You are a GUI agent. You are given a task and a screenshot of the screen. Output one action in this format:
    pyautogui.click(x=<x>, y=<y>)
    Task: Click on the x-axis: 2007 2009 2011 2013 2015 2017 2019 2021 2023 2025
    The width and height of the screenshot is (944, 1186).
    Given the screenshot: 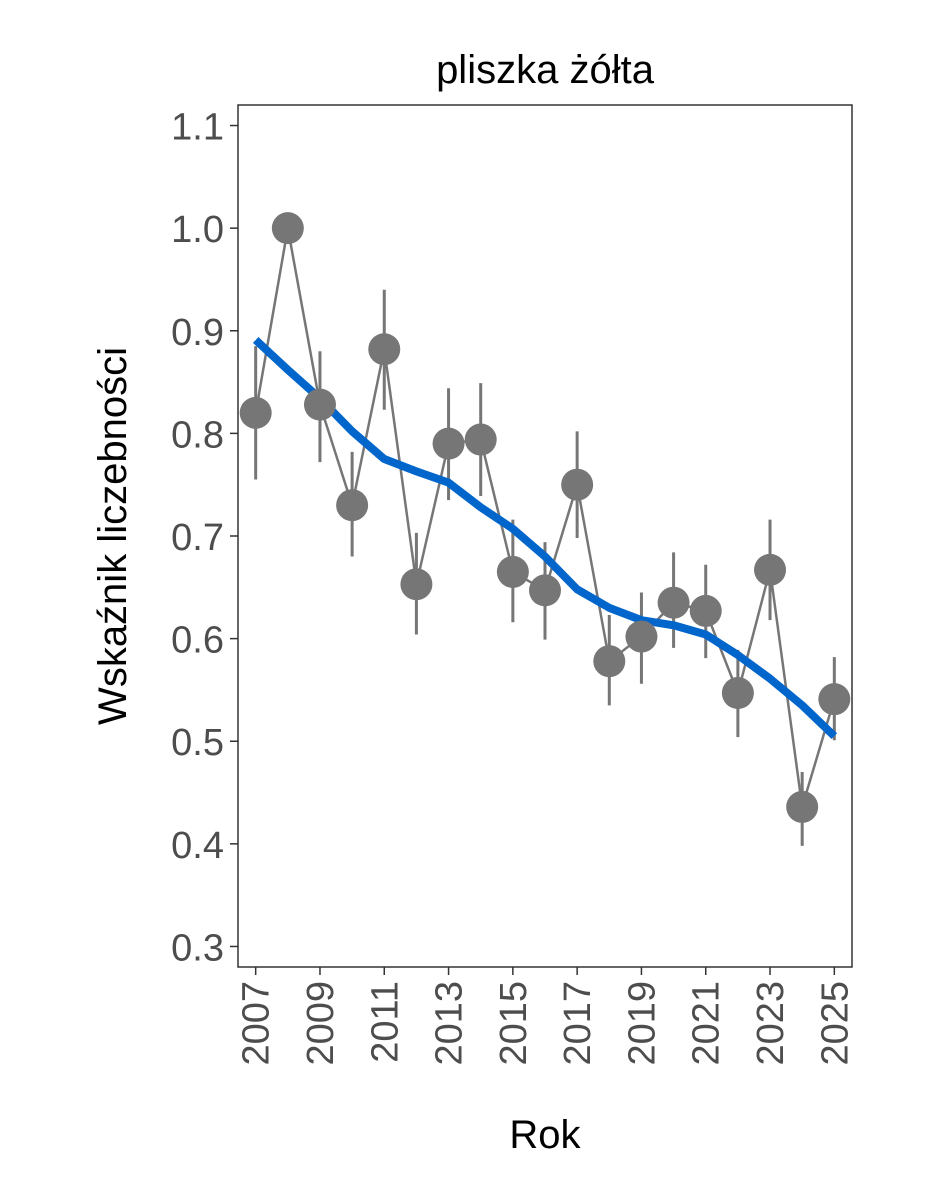 What is the action you would take?
    pyautogui.click(x=546, y=1016)
    